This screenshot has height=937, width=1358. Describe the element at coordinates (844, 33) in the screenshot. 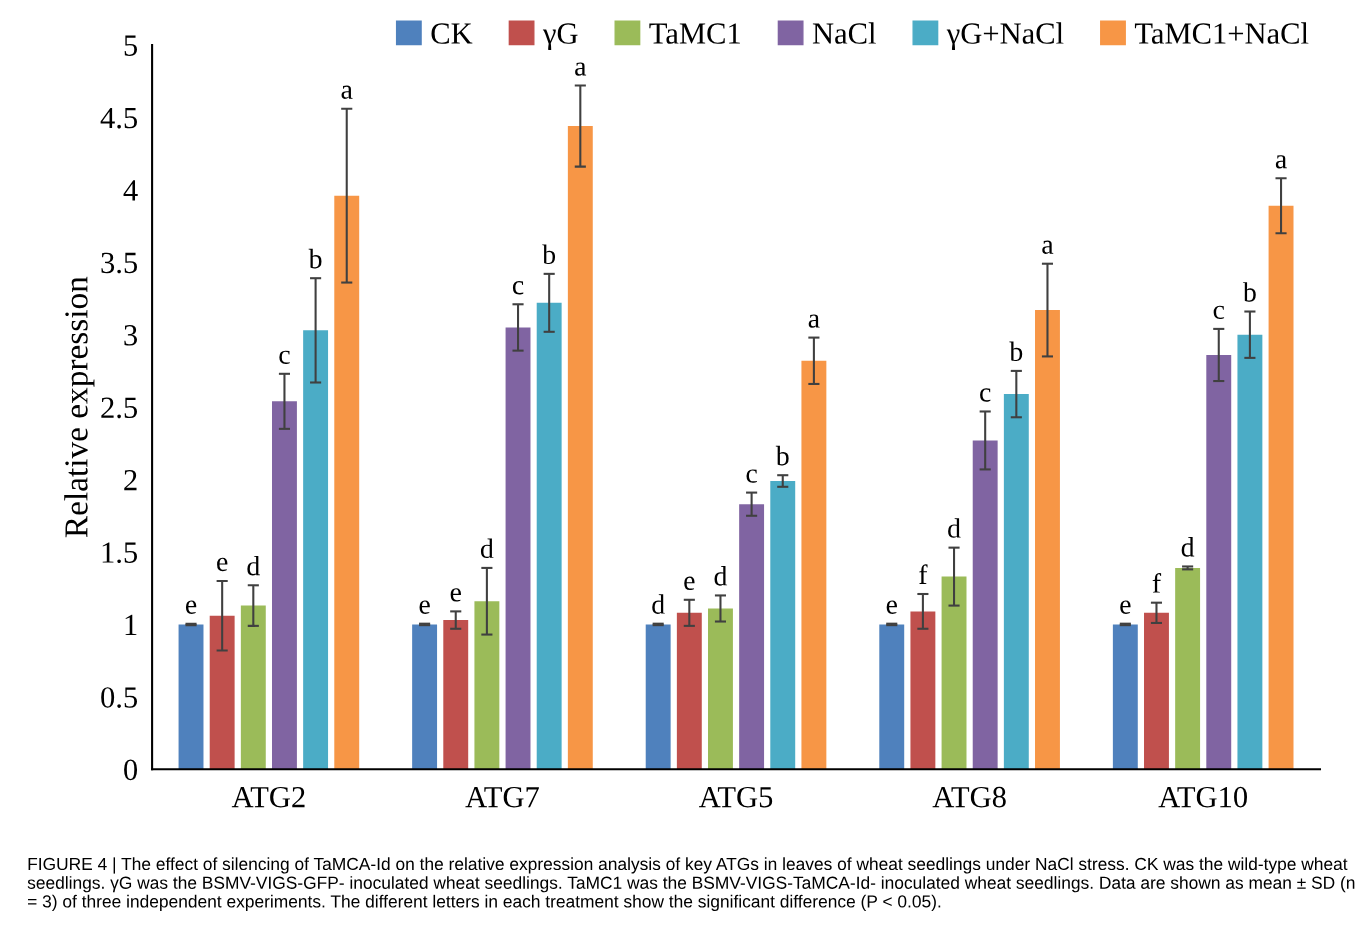

I see `legend-label: NaCl` at that location.